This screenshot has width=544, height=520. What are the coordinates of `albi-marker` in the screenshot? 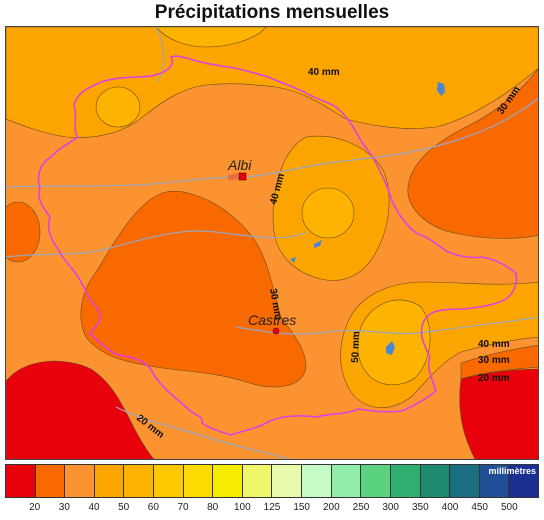 It's located at (242, 176).